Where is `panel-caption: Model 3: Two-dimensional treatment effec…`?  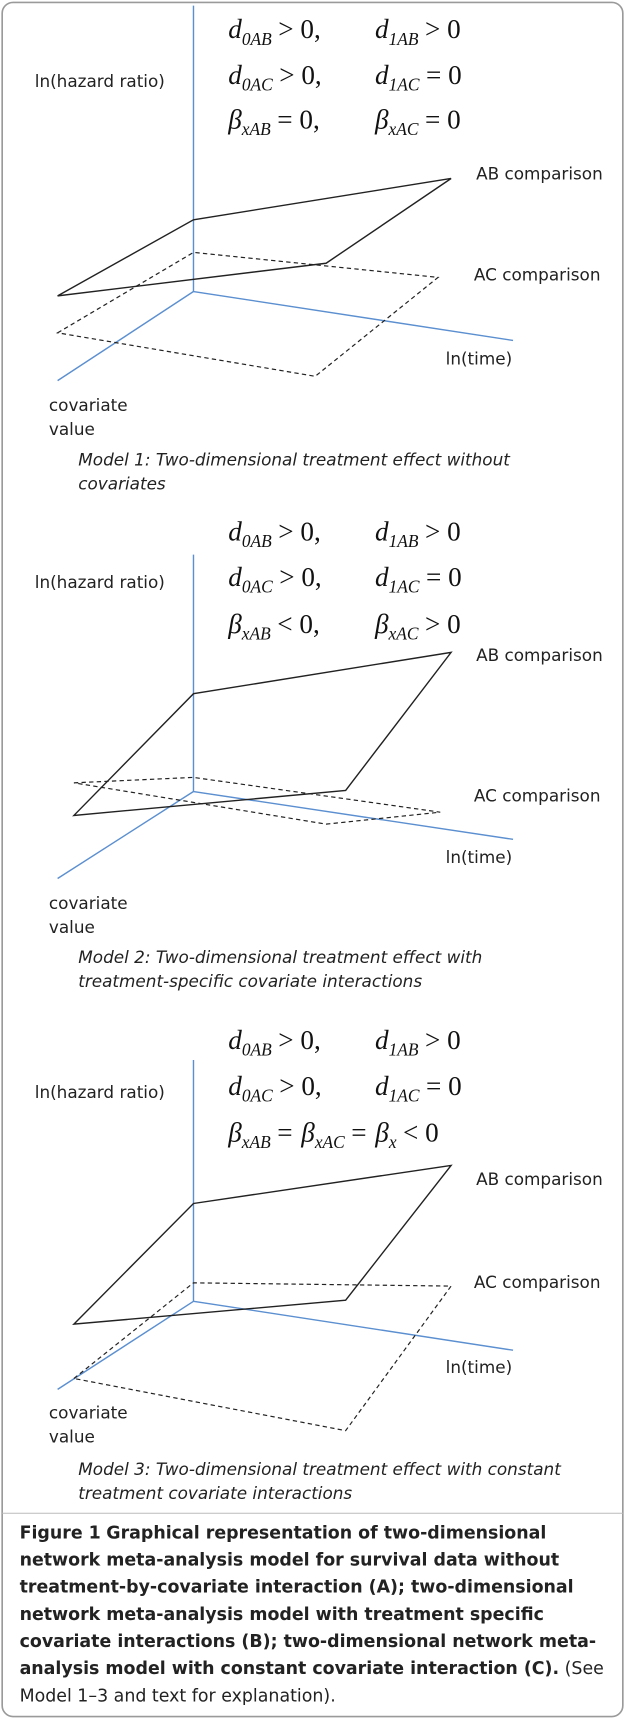
panel-caption: Model 3: Two-dimensional treatment effec… is located at coordinates (320, 1469).